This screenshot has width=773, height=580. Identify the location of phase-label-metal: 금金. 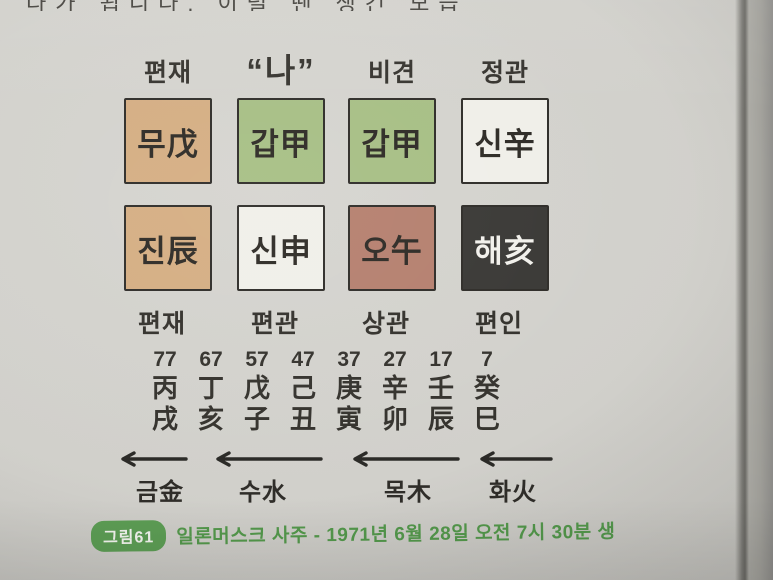
(160, 492).